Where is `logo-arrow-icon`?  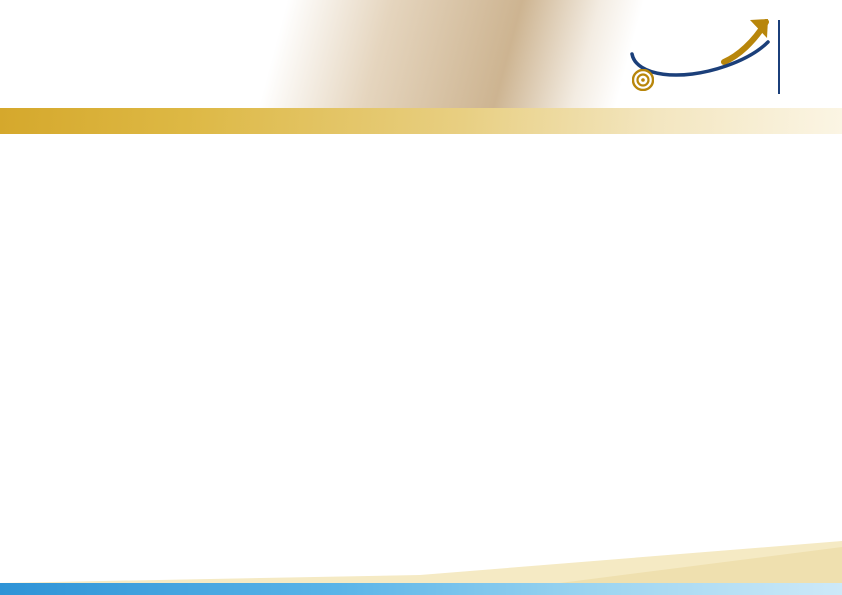
logo-arrow-icon is located at coordinates (745, 42).